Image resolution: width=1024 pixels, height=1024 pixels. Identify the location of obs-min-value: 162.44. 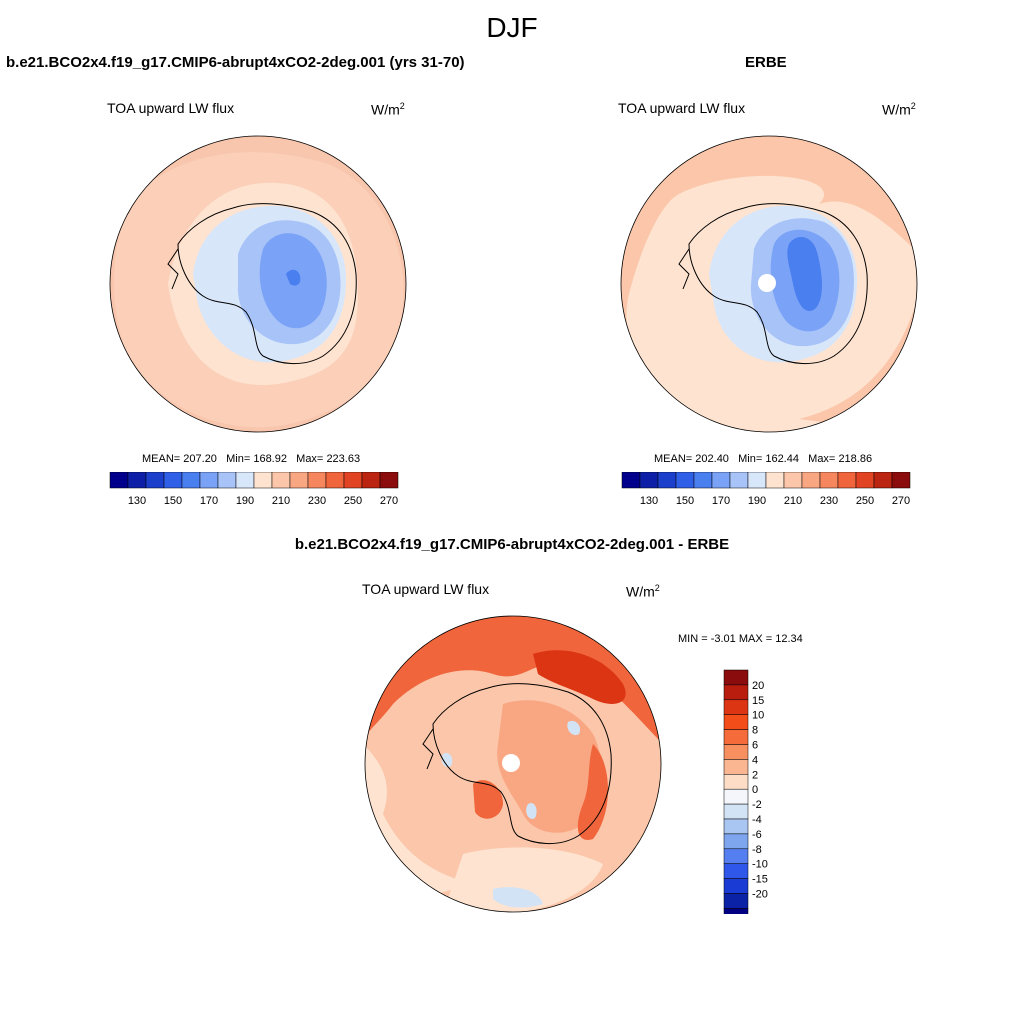
(782, 459).